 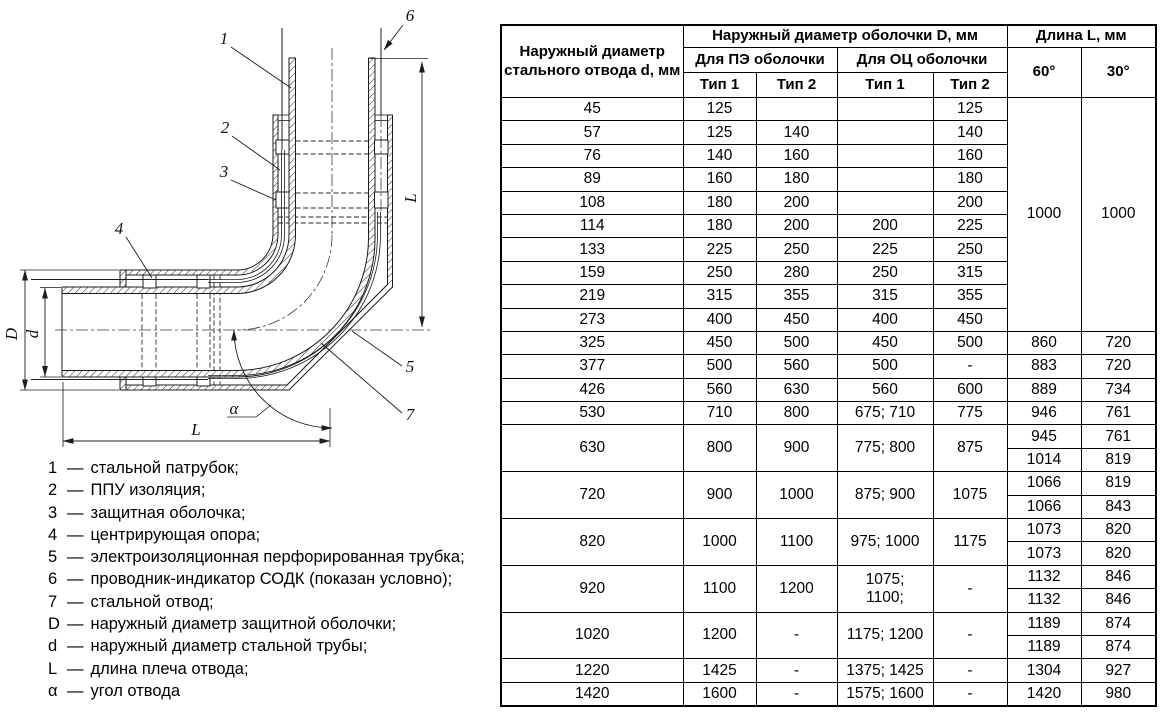 What do you see at coordinates (922, 60) in the screenshot?
I see `header-oc-shell: Для ОЦ оболочки` at bounding box center [922, 60].